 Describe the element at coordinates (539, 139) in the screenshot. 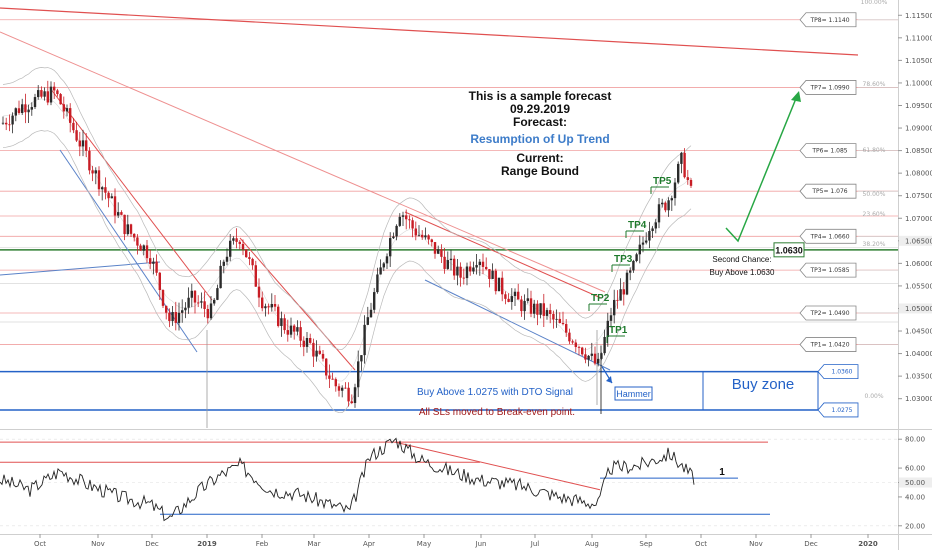

I see `forecast-value: Resumption of Up Trend` at that location.